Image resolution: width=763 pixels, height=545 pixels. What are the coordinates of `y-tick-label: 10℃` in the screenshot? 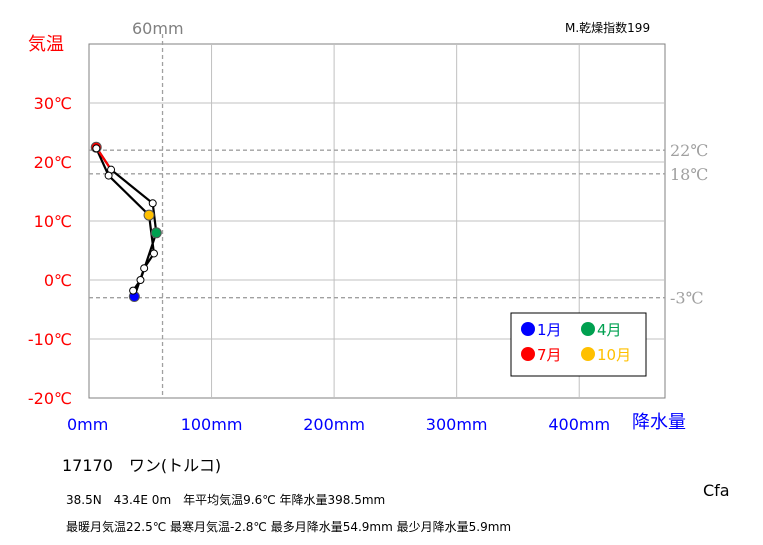 It's located at (53, 221).